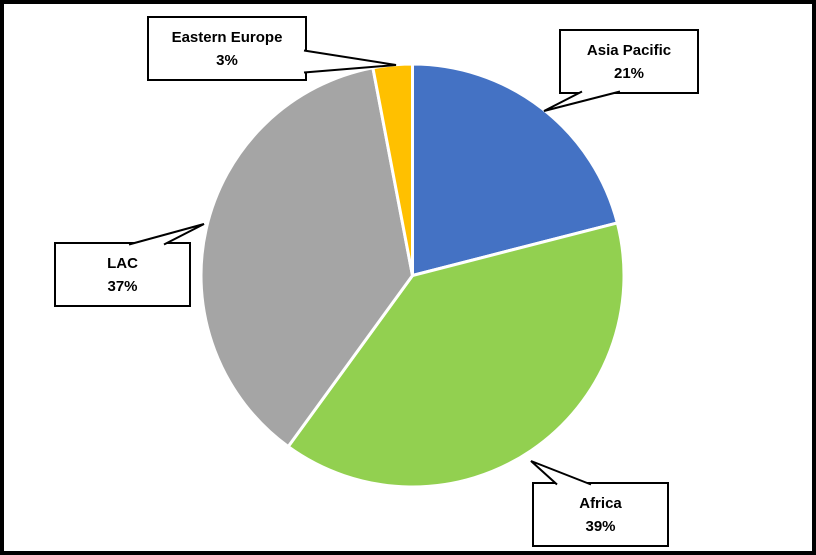 The height and width of the screenshot is (555, 816). What do you see at coordinates (350, 61) in the screenshot?
I see `callout-leader-eastern-europe` at bounding box center [350, 61].